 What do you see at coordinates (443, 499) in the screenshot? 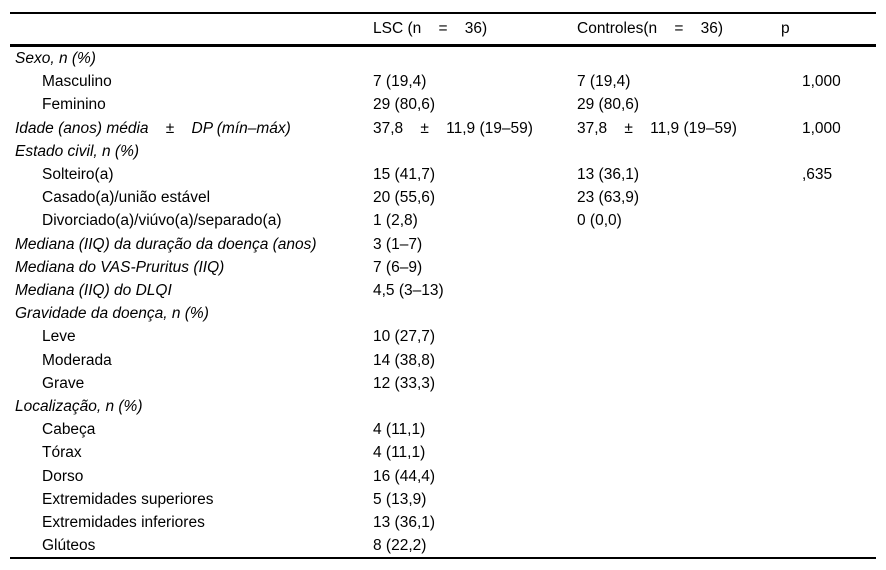
I see `table-row: Extremidades superiores 5 (13,9)` at bounding box center [443, 499].